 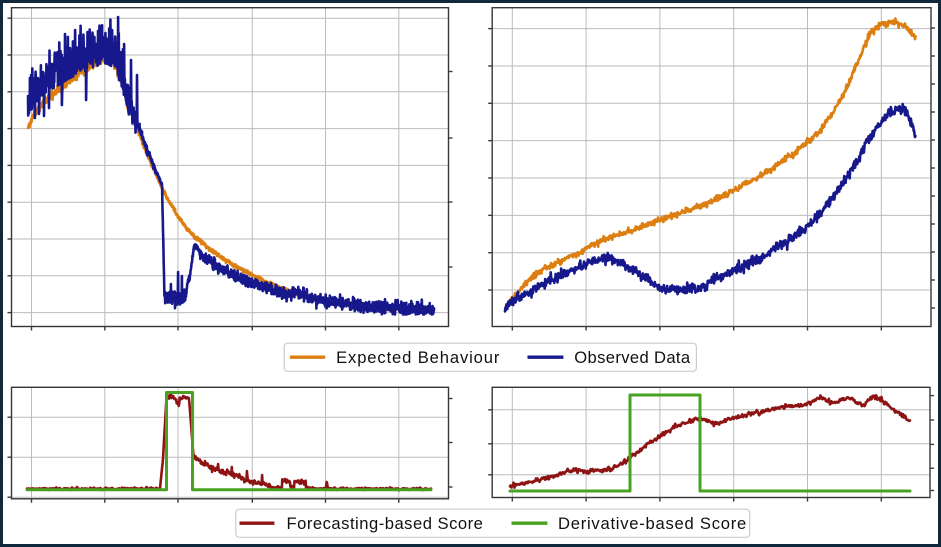 What do you see at coordinates (418, 357) in the screenshot?
I see `svg-text: Expected Behaviour` at bounding box center [418, 357].